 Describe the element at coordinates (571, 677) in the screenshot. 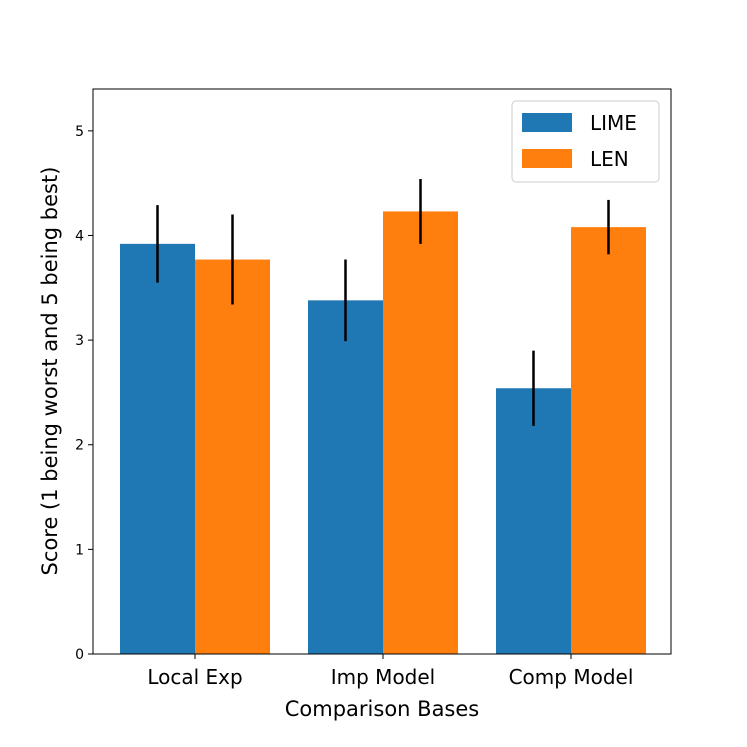

I see `x-tick-label: Comp Model` at that location.